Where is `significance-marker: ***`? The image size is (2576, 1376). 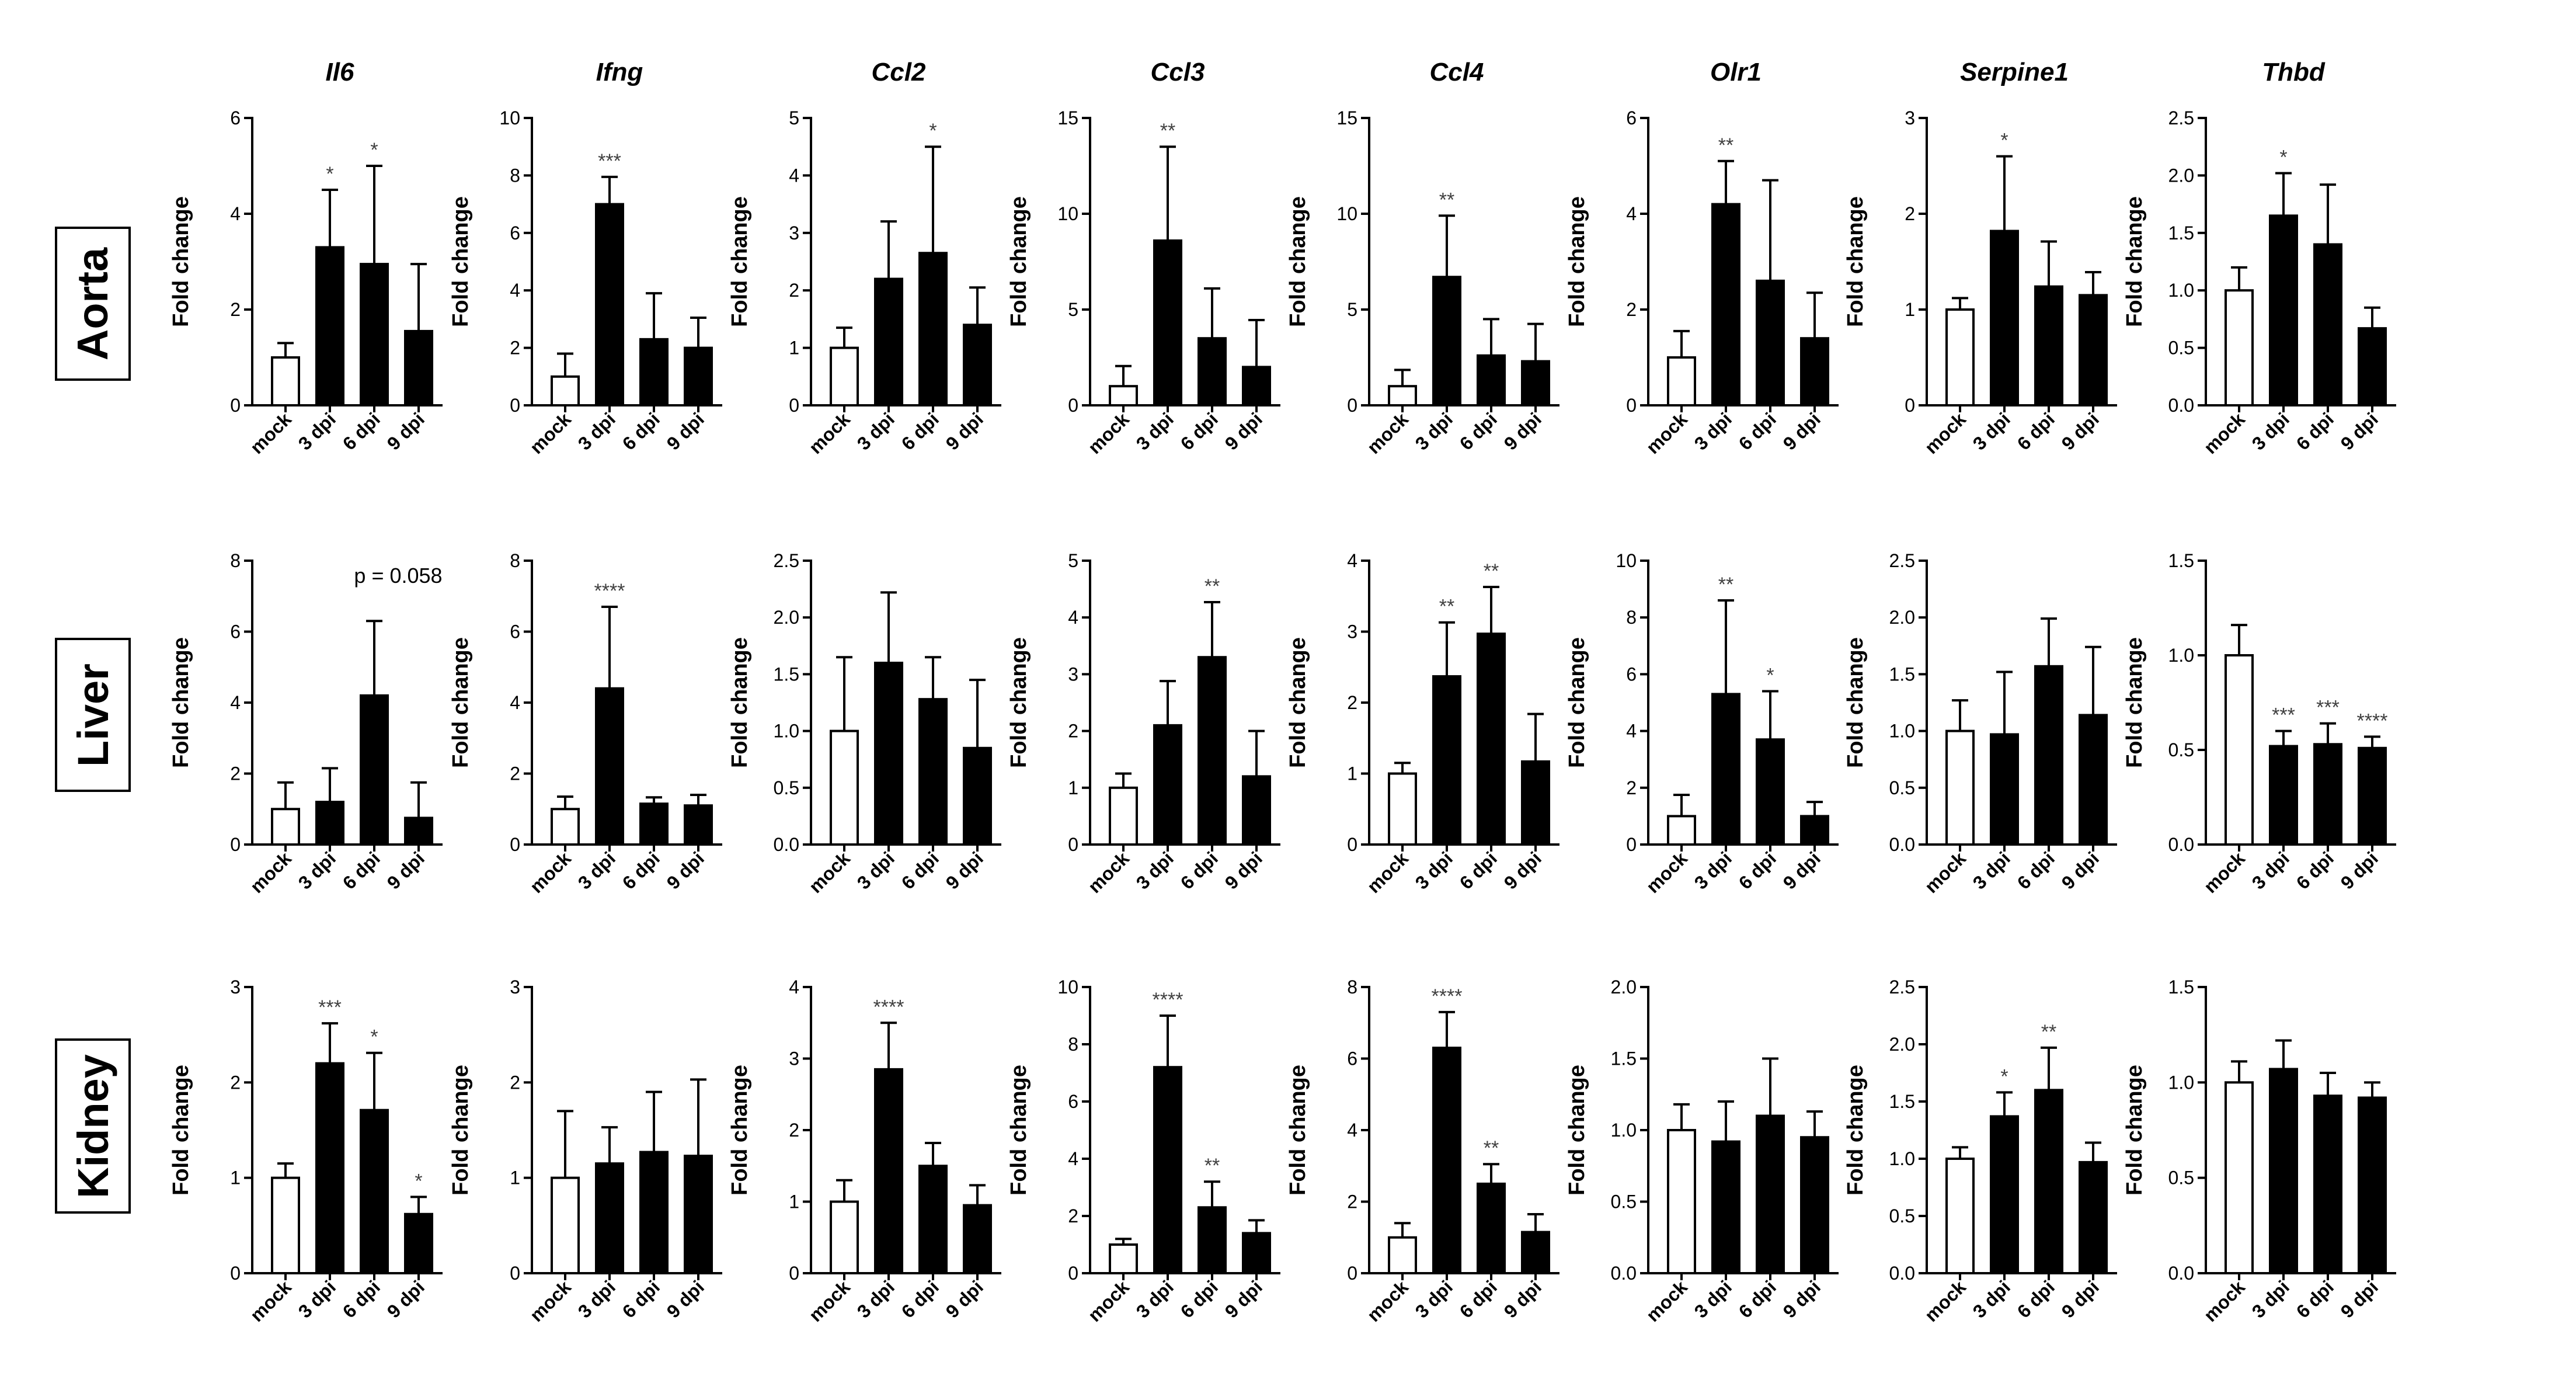 significance-marker: *** is located at coordinates (330, 1007).